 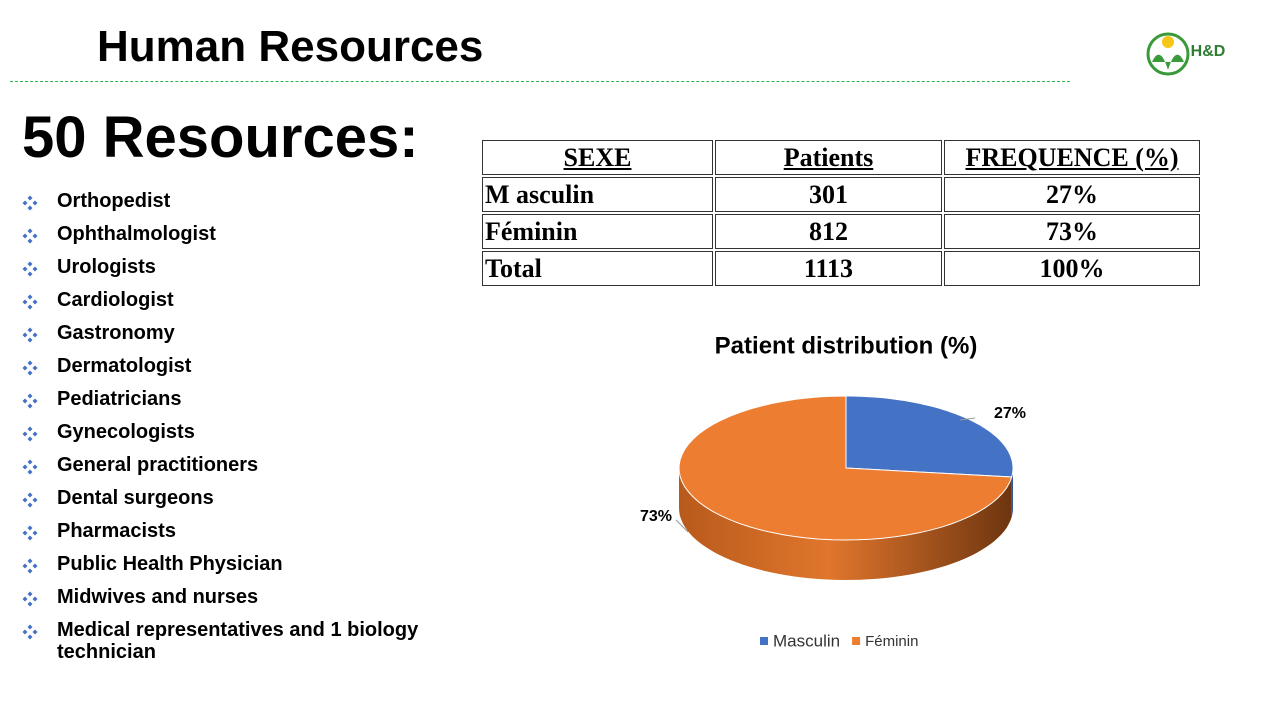 What do you see at coordinates (540, 81) in the screenshot?
I see `divider` at bounding box center [540, 81].